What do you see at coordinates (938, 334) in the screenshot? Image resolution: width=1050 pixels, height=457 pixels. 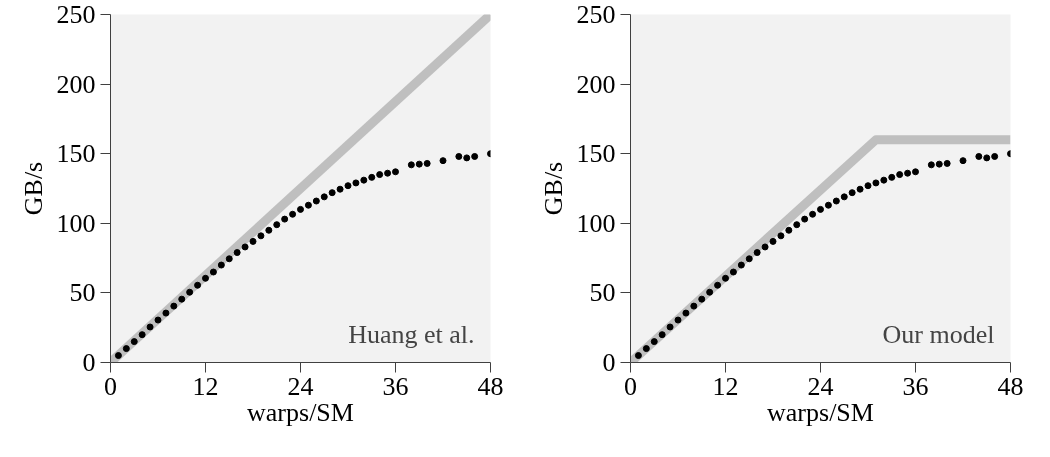 I see `annotation: Our model` at bounding box center [938, 334].